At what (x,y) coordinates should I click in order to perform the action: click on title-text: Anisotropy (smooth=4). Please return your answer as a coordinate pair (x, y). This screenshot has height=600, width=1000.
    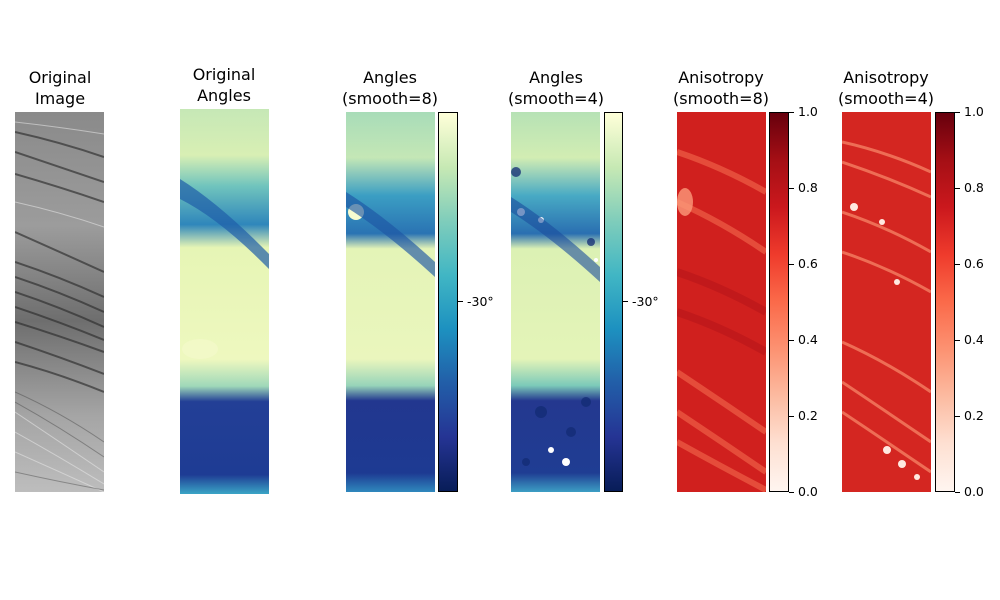
    Looking at the image, I should click on (886, 88).